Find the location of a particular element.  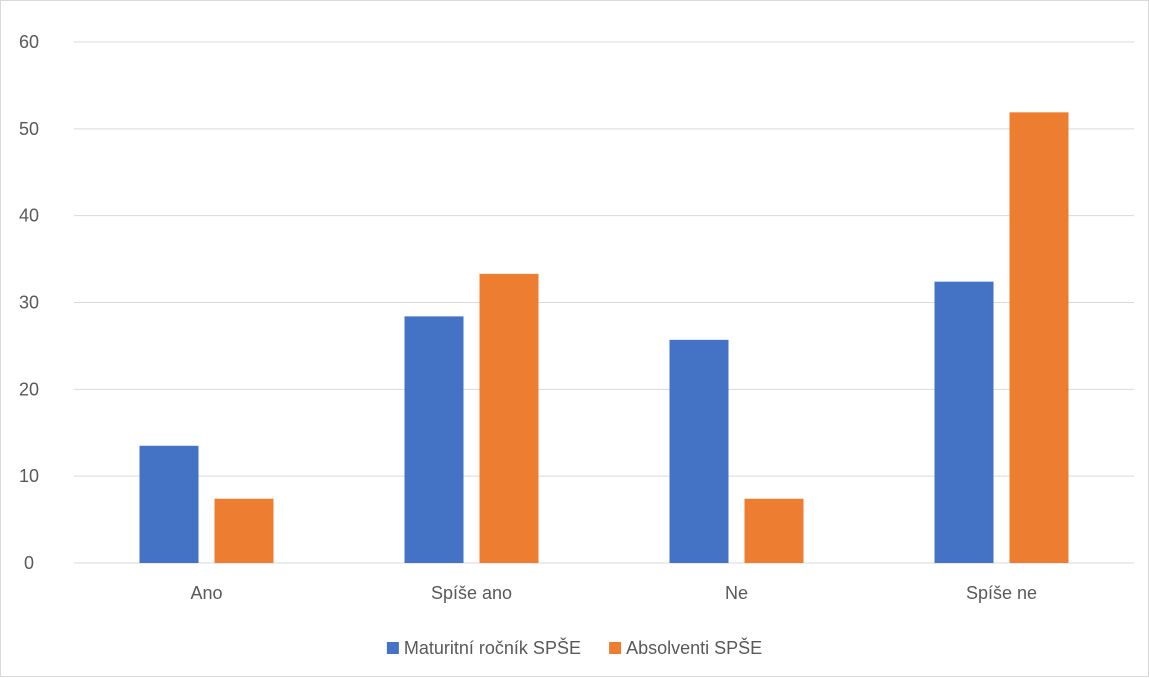

y-axis-tick-labels: 0 10 20 30 40 50 60 is located at coordinates (29, 302).